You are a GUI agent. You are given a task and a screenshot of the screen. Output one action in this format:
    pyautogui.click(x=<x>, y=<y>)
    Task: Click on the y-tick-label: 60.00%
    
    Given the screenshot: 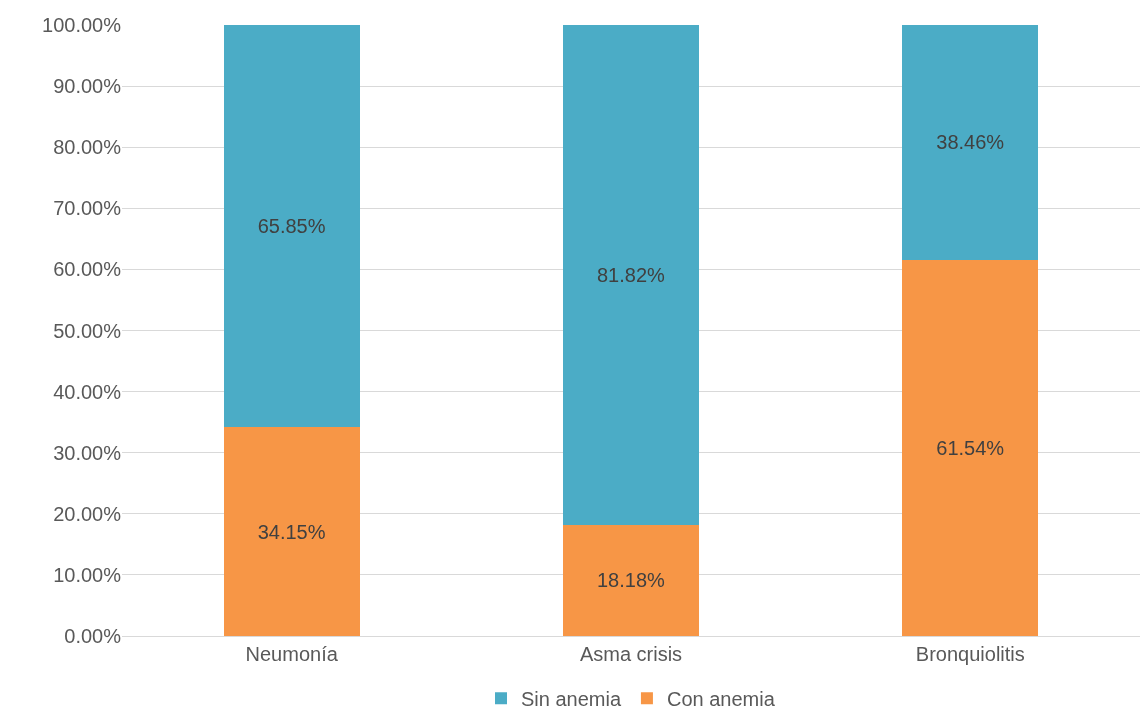 What is the action you would take?
    pyautogui.click(x=87, y=269)
    